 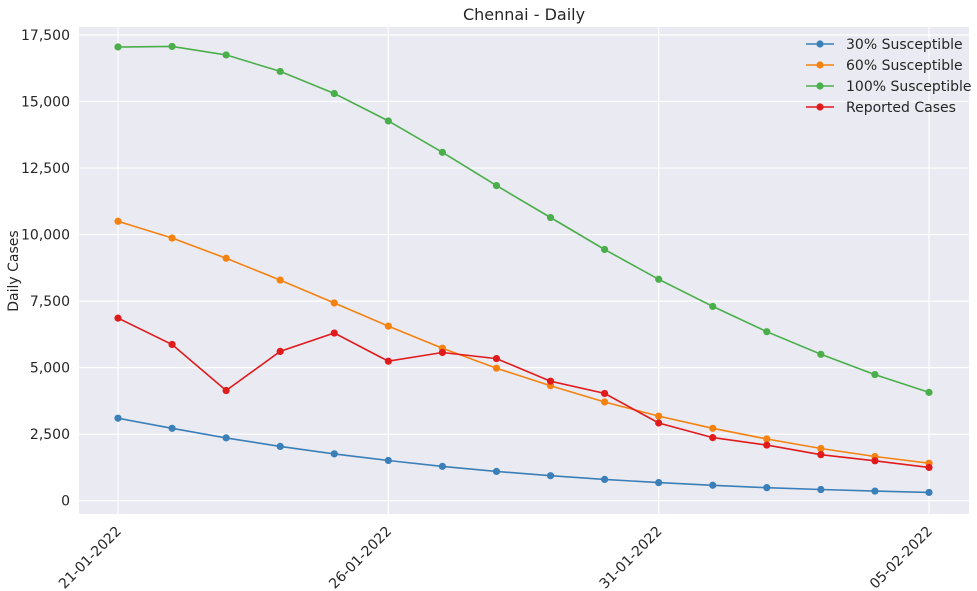 What do you see at coordinates (904, 66) in the screenshot?
I see `legend-label: 60% Susceptible` at bounding box center [904, 66].